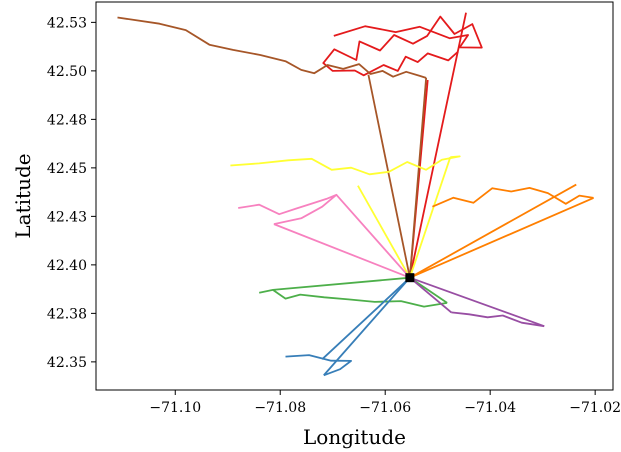 The height and width of the screenshot is (452, 621). What do you see at coordinates (272, 47) in the screenshot?
I see `series-2-trajectory` at bounding box center [272, 47].